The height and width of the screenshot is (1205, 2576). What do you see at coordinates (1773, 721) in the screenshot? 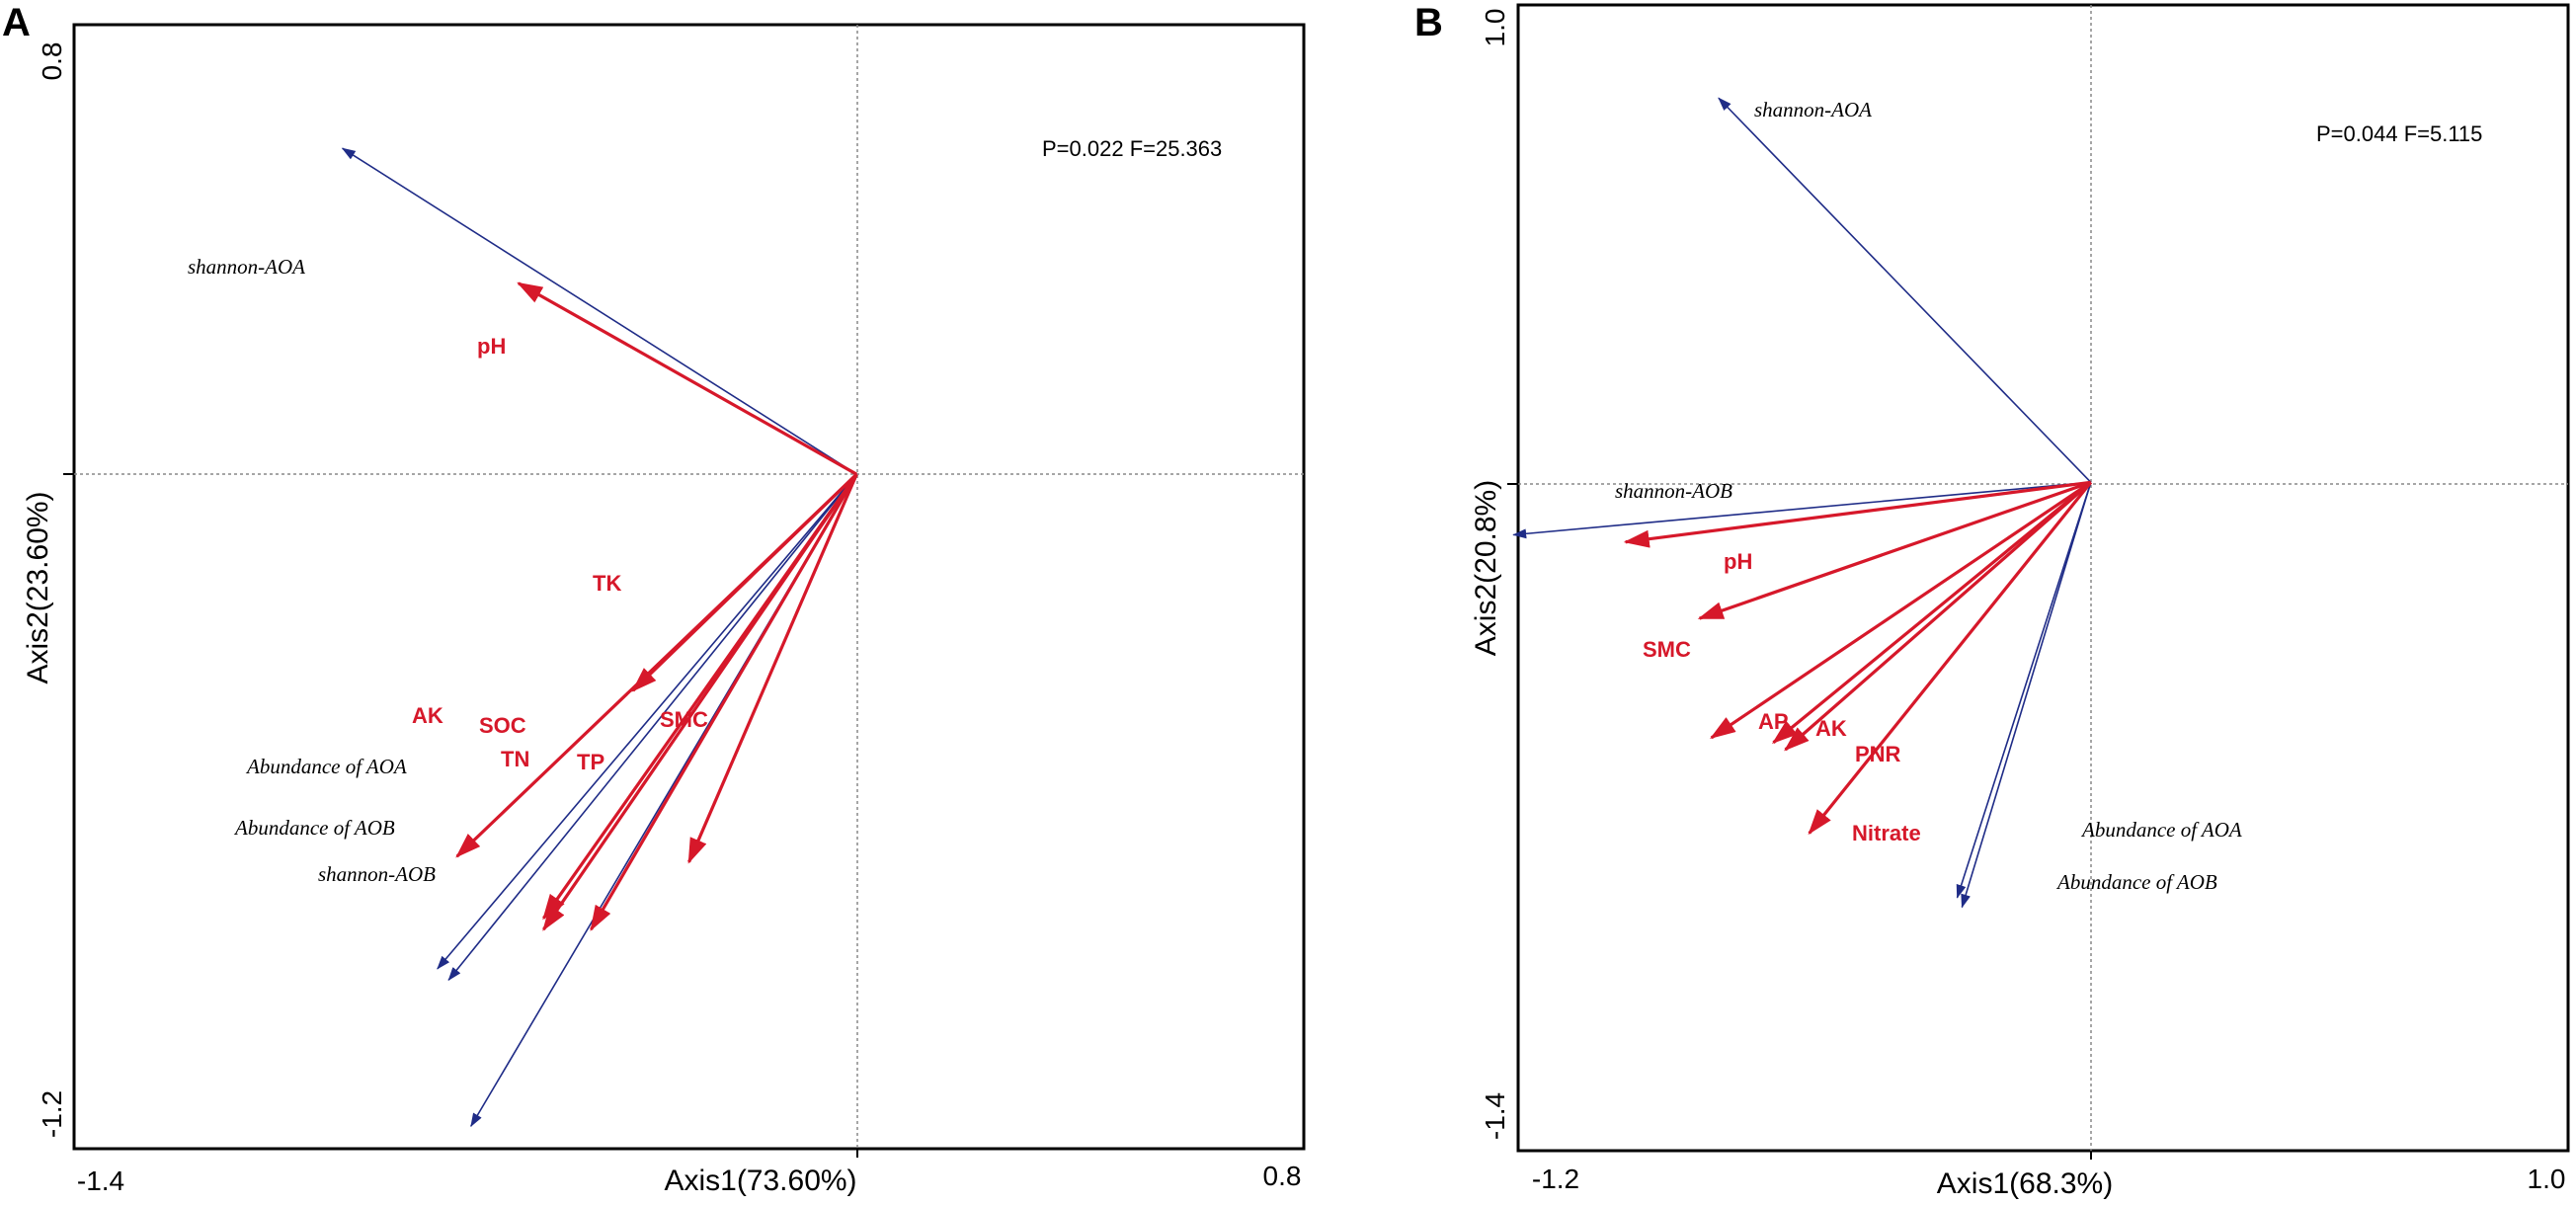
I see `label-ap-b: AP` at bounding box center [1773, 721].